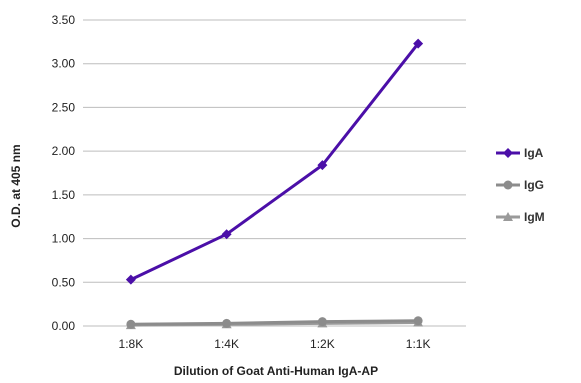  Describe the element at coordinates (275, 344) in the screenshot. I see `x-axis-ticks: 1:8K 1:4K 1:2K 1:1K` at that location.